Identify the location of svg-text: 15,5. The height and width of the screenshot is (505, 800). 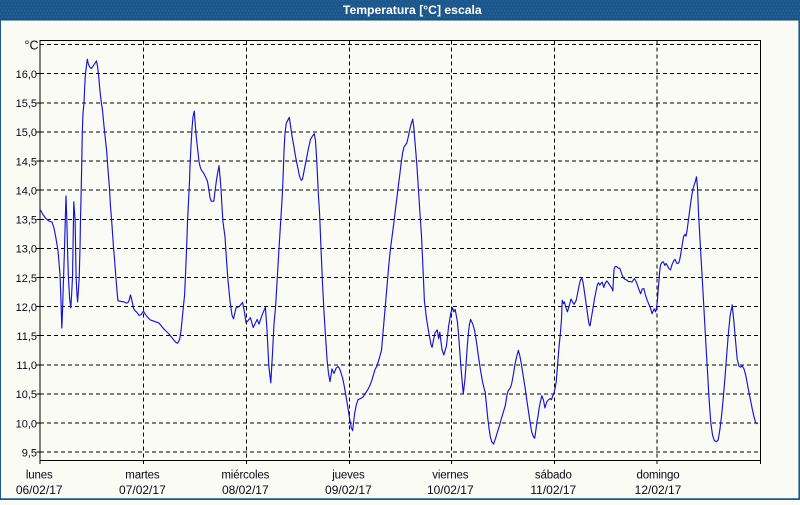
(26, 104).